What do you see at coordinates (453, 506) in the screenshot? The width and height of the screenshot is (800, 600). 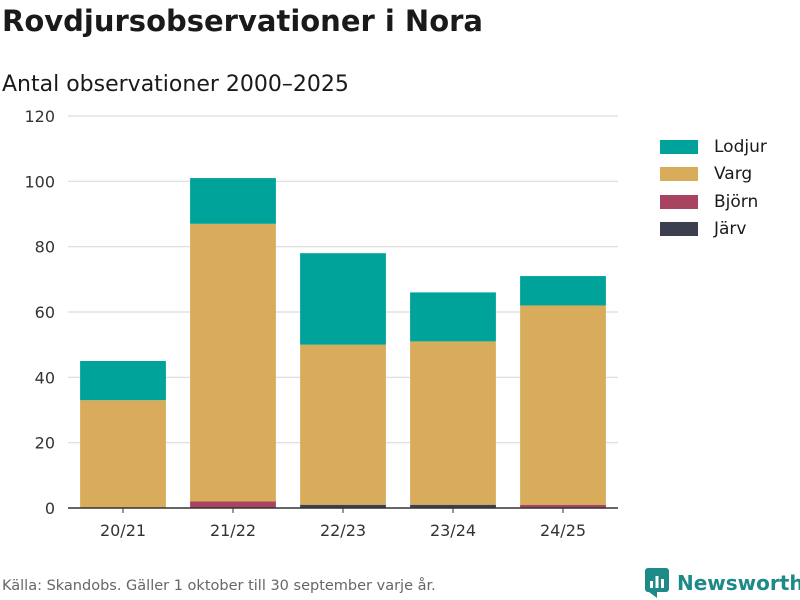 I see `bar-järv-23-24` at bounding box center [453, 506].